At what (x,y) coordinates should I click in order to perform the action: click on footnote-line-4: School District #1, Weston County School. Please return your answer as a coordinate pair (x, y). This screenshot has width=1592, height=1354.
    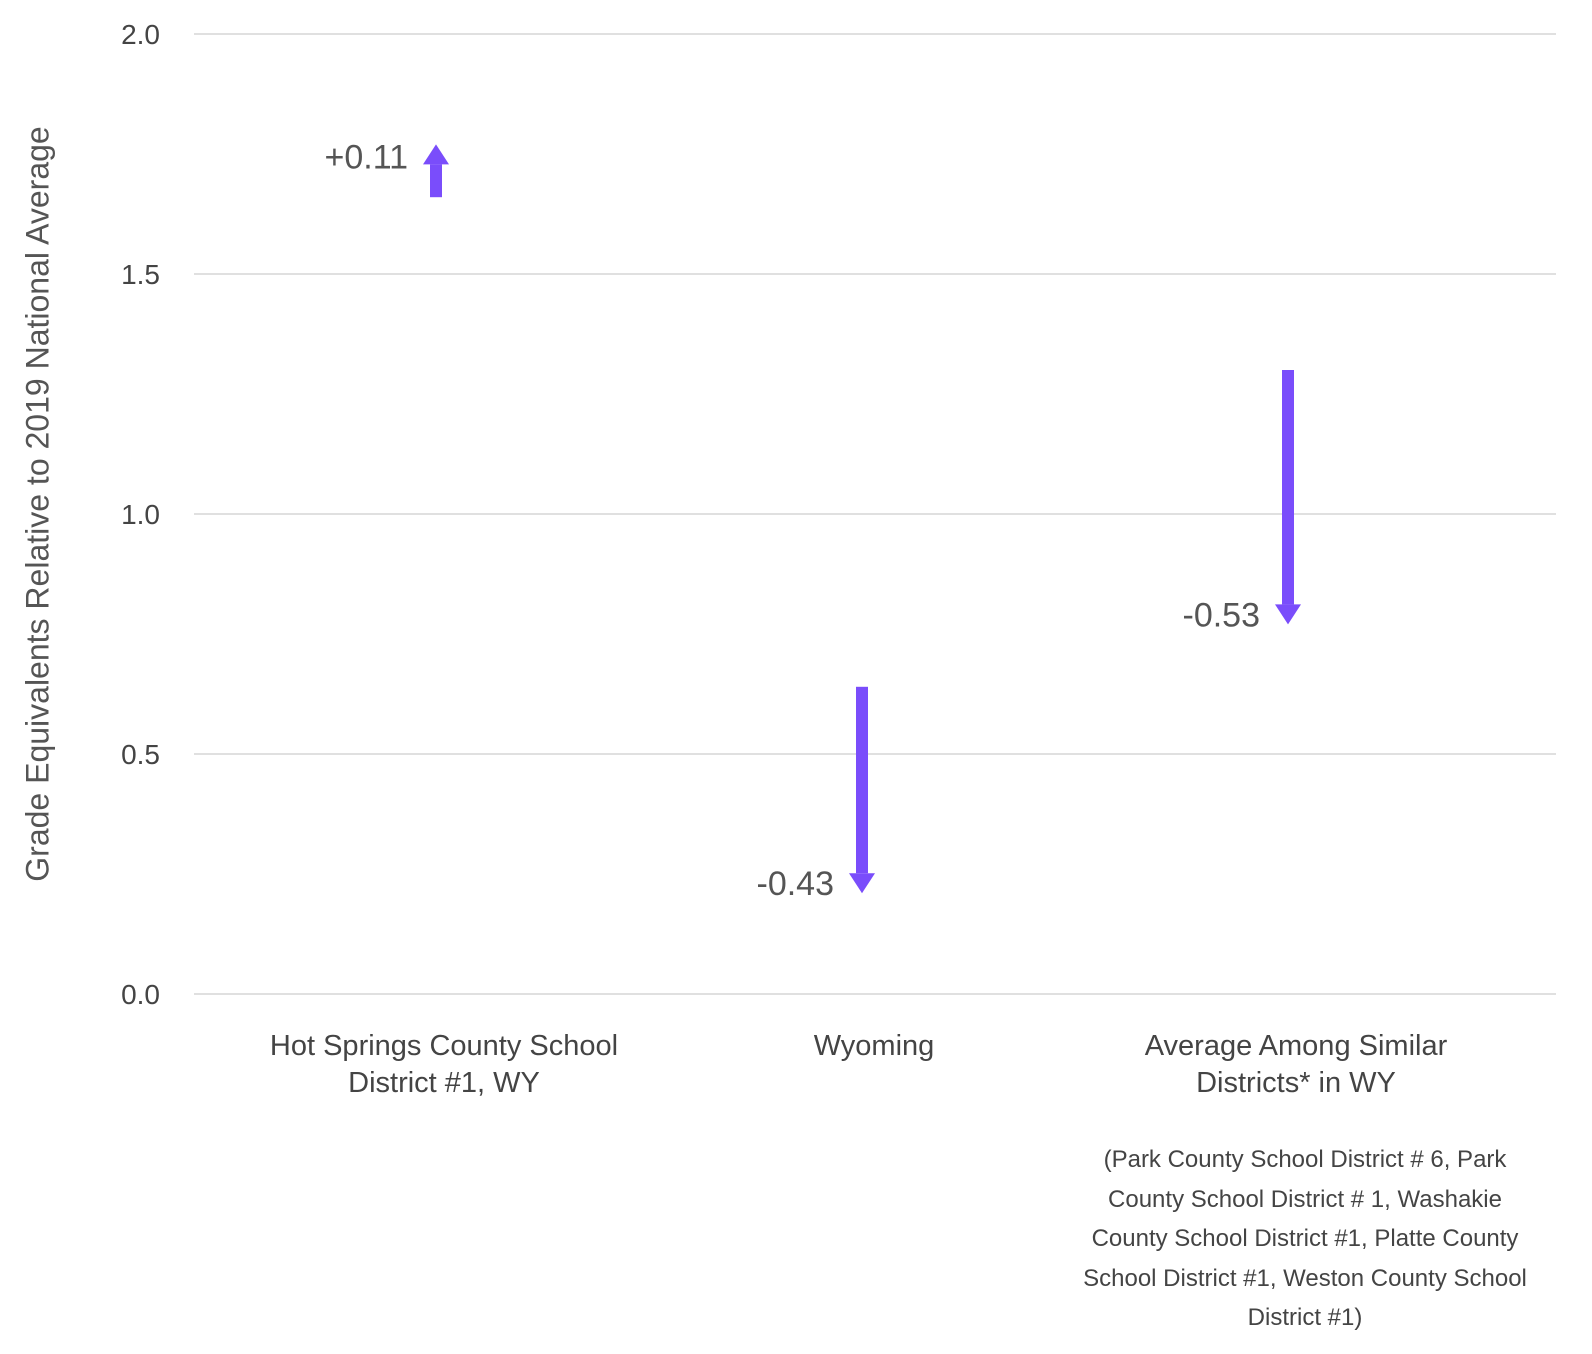
    Looking at the image, I should click on (1305, 1278).